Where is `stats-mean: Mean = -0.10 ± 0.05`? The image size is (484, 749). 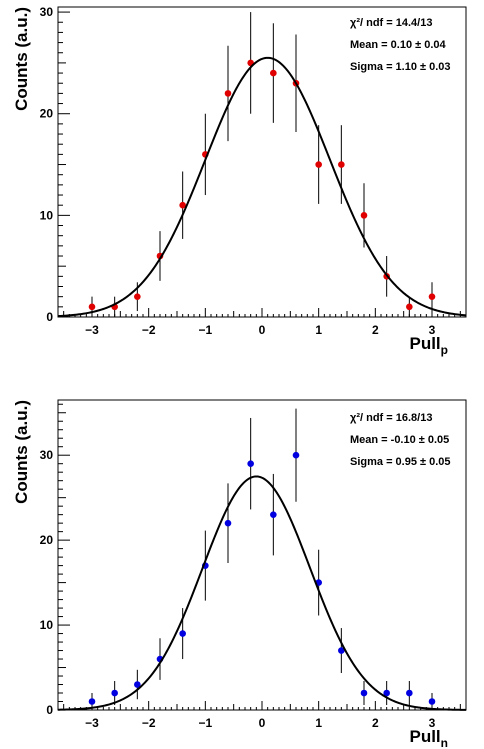
stats-mean: Mean = -0.10 ± 0.05 is located at coordinates (399, 440).